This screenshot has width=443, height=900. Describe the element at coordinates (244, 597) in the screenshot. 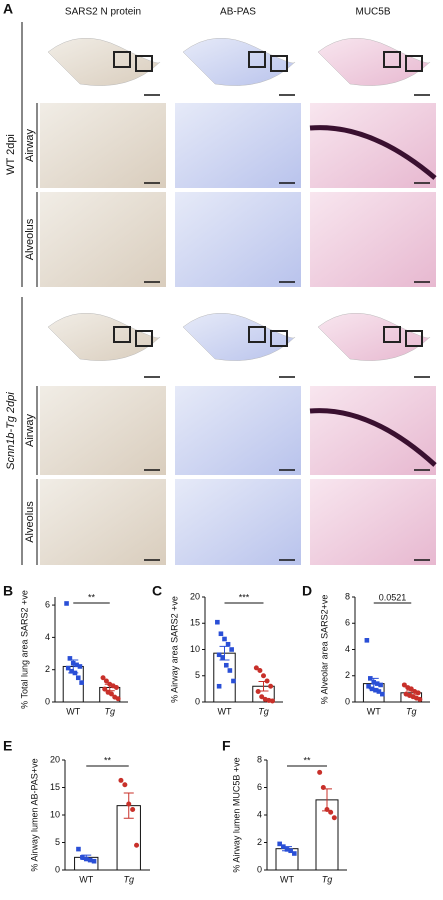

I see `significance-label: ***` at that location.